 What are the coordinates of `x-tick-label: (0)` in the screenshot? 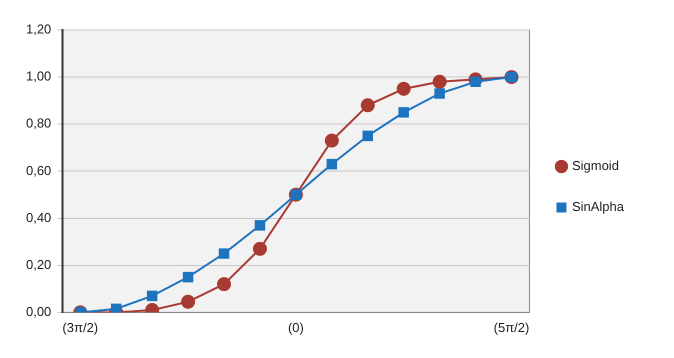 It's located at (296, 327).